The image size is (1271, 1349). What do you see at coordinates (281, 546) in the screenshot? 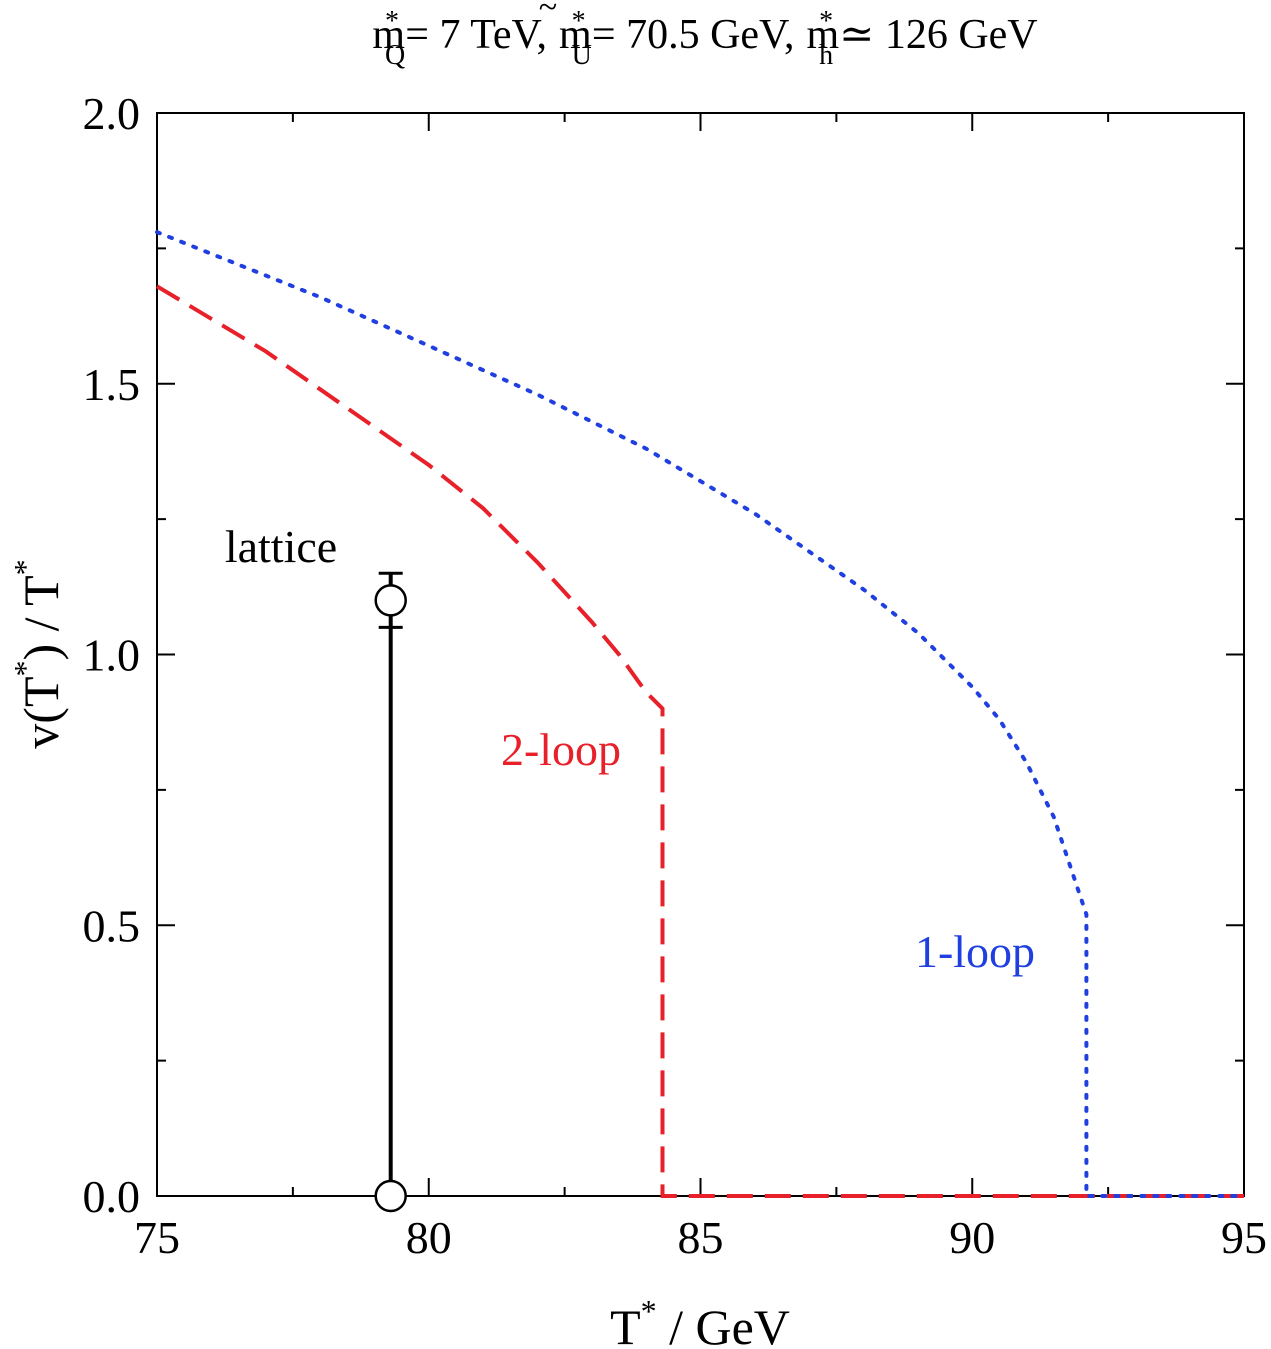
I see `lattice-label: lattice` at bounding box center [281, 546].